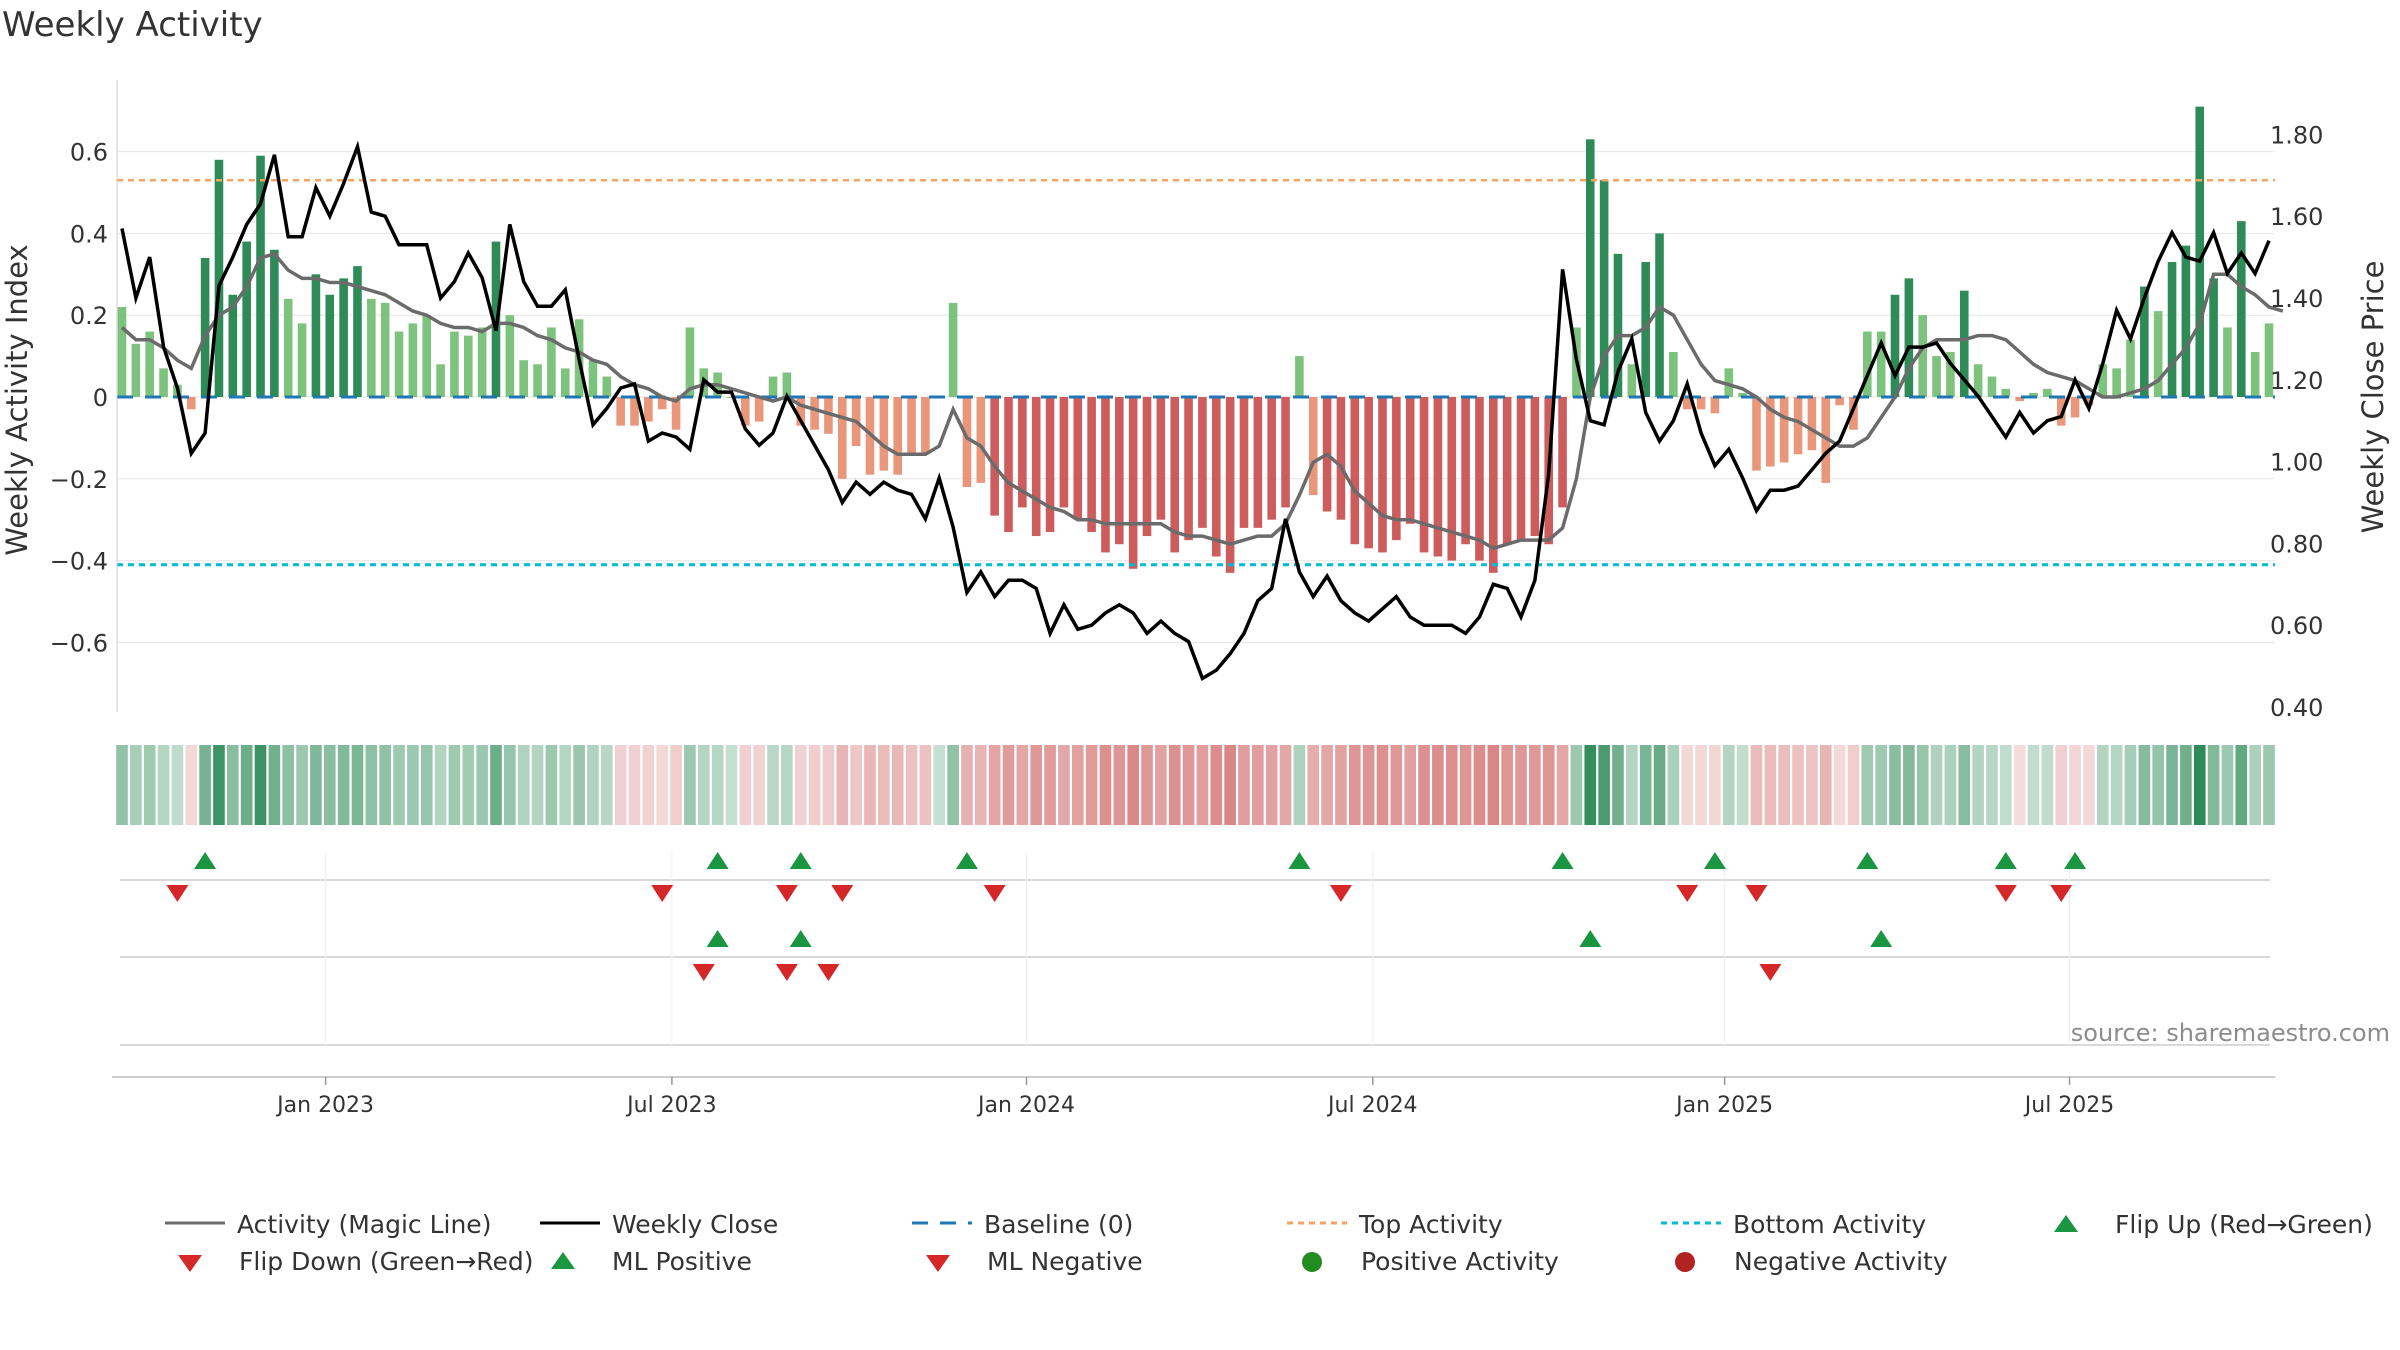 This screenshot has width=2400, height=1350. What do you see at coordinates (2069, 1105) in the screenshot?
I see `x-tick-label: Jul 2025` at bounding box center [2069, 1105].